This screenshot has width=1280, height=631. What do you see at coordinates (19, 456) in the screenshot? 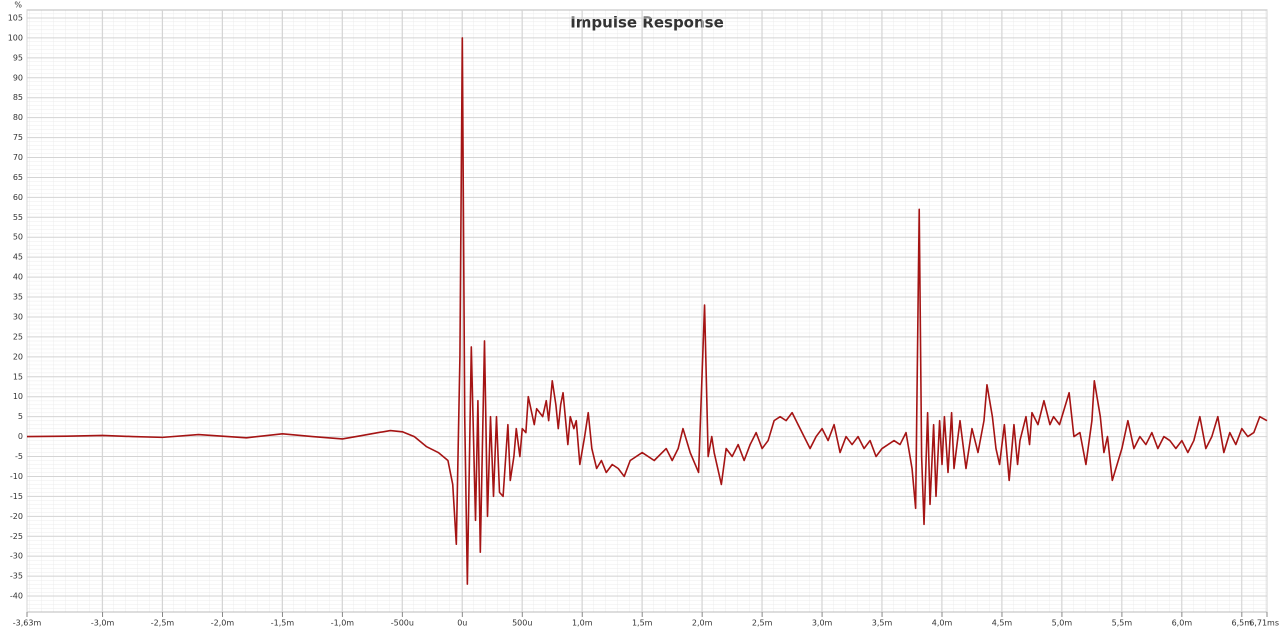
I see `y-tick-label: -5` at bounding box center [19, 456].